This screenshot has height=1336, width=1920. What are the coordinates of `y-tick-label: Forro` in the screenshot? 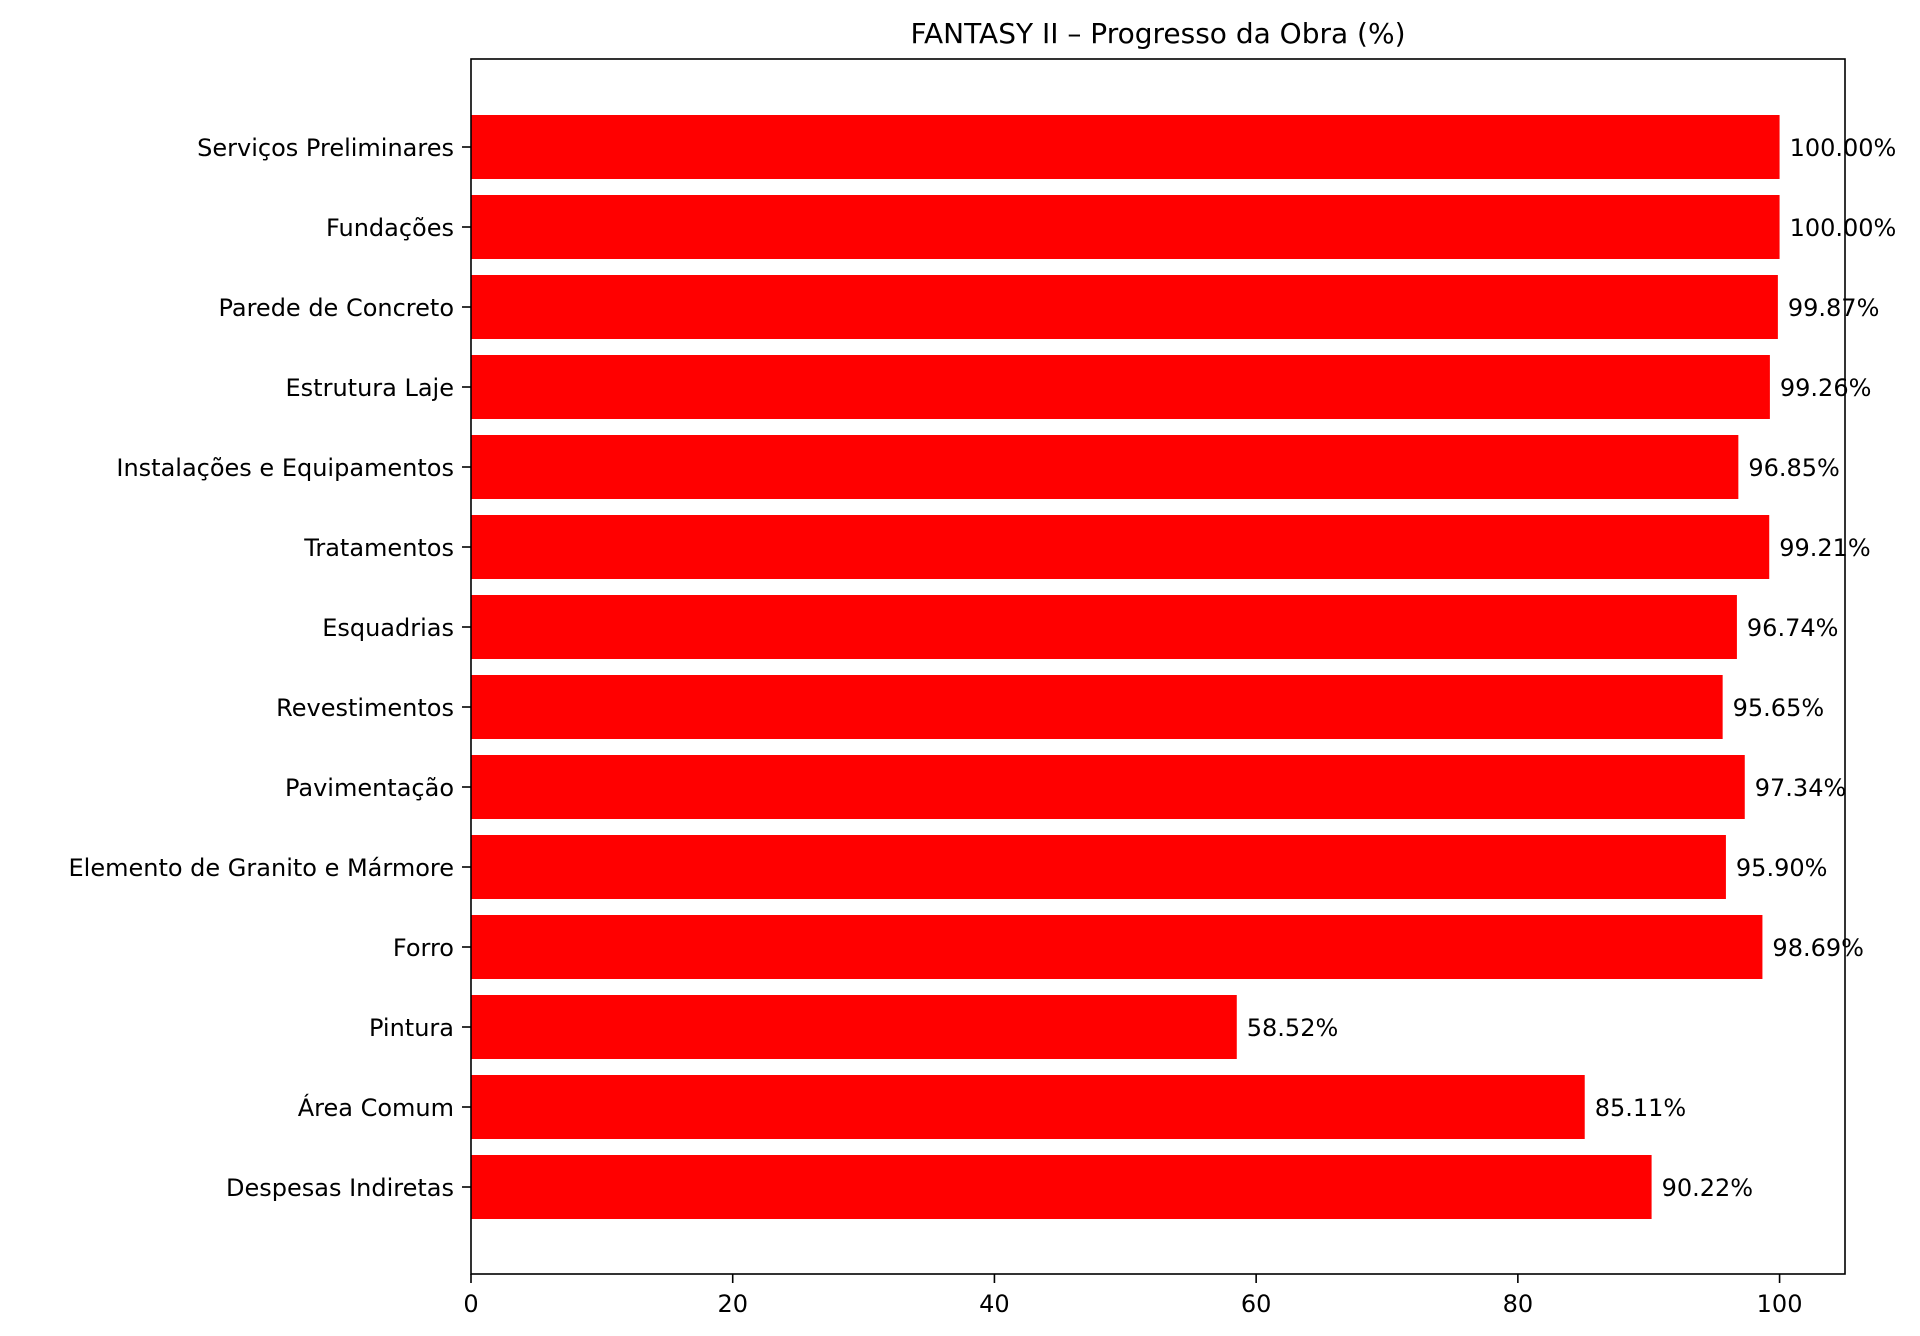 It's located at (423, 948).